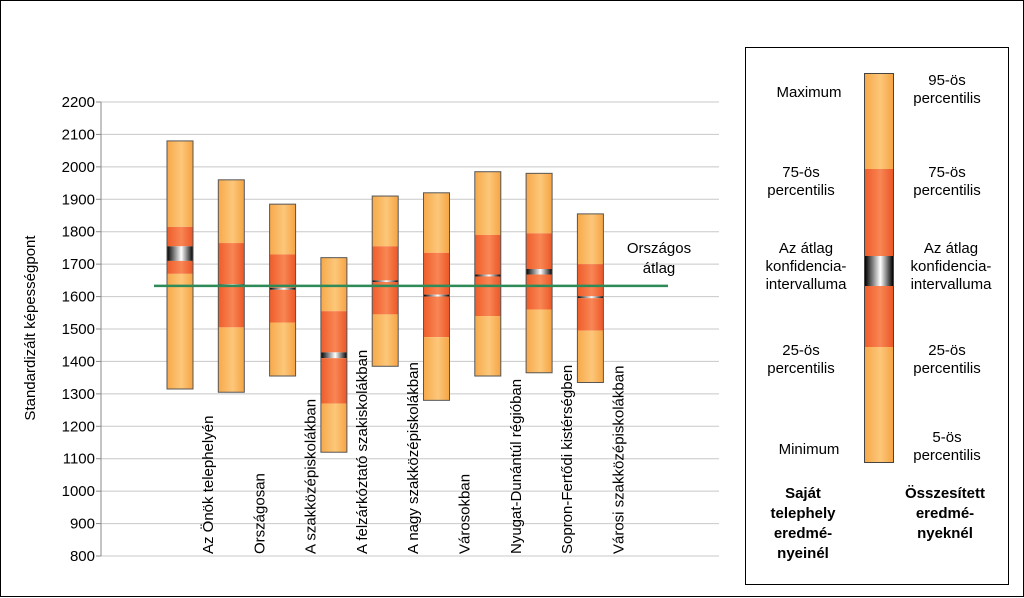 The height and width of the screenshot is (598, 1024). Describe the element at coordinates (78, 167) in the screenshot. I see `y-tick-label: 2000` at that location.